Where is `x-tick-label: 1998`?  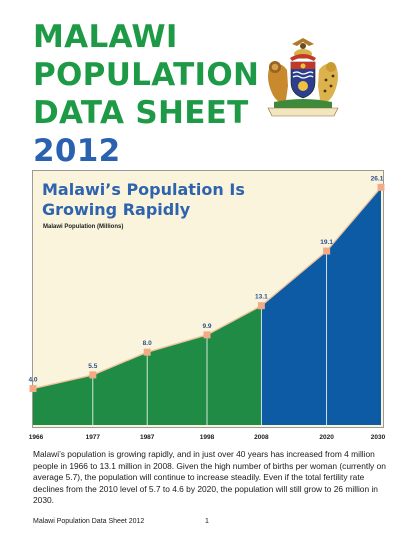 x-tick-label: 1998 is located at coordinates (207, 437).